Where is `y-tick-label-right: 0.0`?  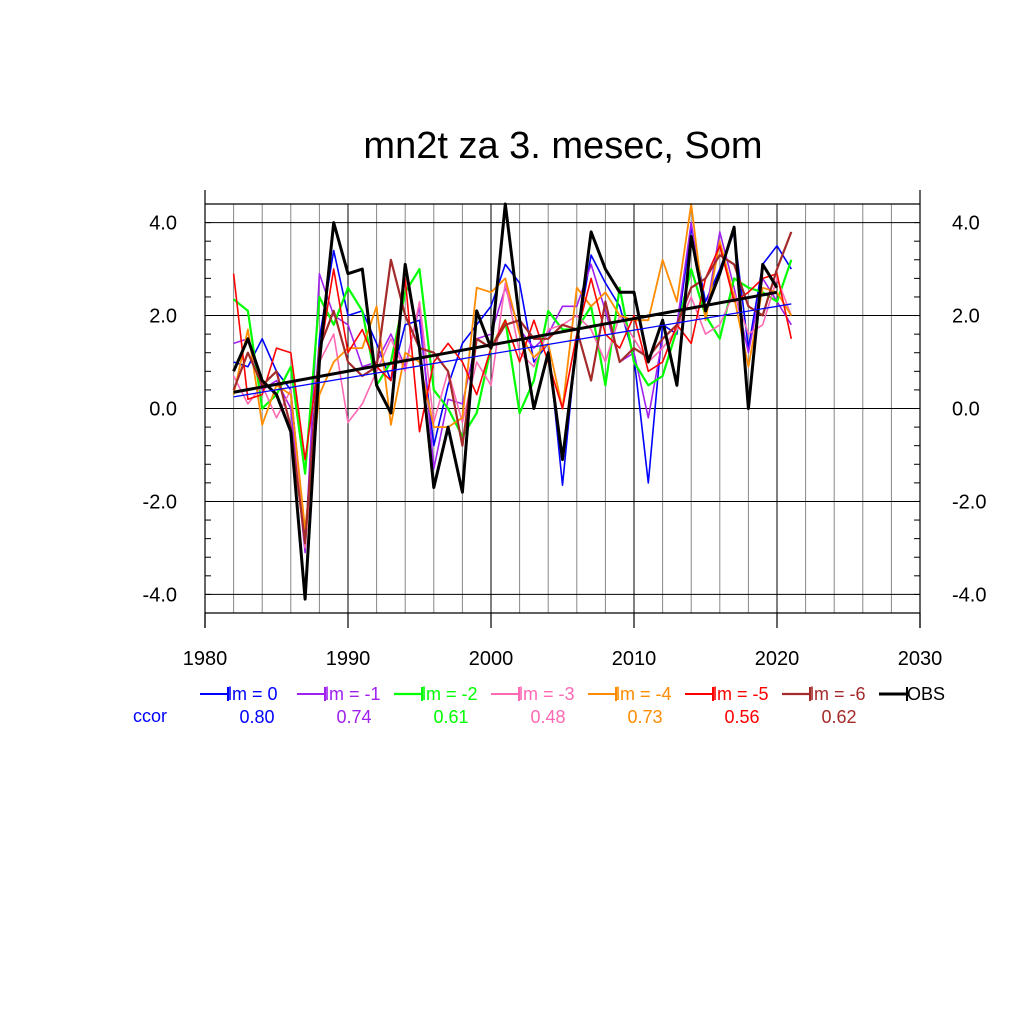
y-tick-label-right: 0.0 is located at coordinates (966, 410).